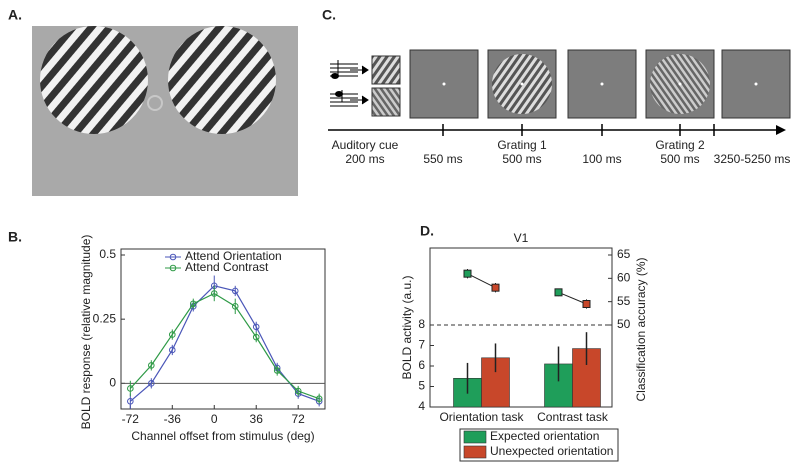 The height and width of the screenshot is (464, 800). I want to click on legend-box, so click(539, 445).